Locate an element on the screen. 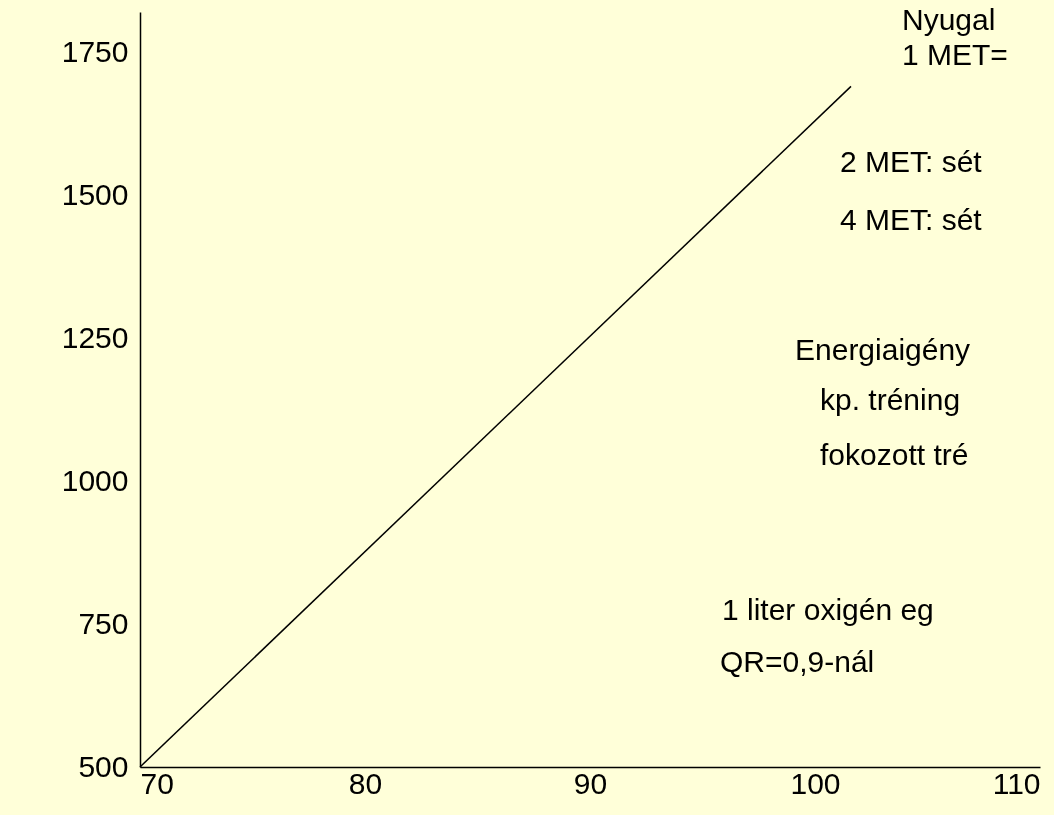 The height and width of the screenshot is (815, 1054). annotation: 1 liter oxigén eg is located at coordinates (828, 609).